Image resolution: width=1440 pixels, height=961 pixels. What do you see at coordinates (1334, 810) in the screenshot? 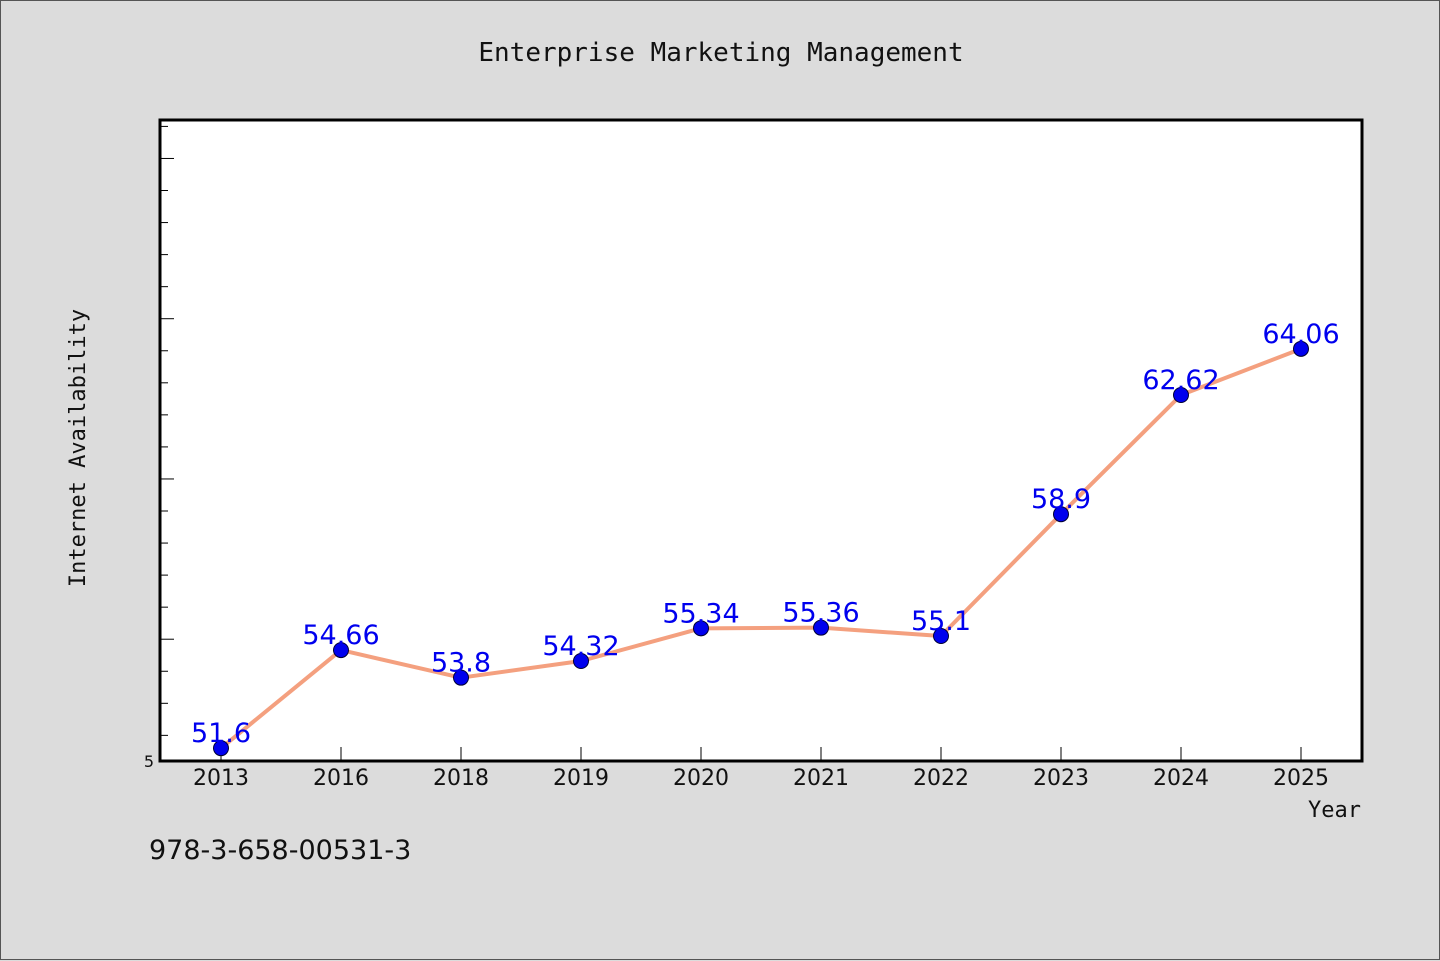
I see `x-axis-label: Year` at bounding box center [1334, 810].